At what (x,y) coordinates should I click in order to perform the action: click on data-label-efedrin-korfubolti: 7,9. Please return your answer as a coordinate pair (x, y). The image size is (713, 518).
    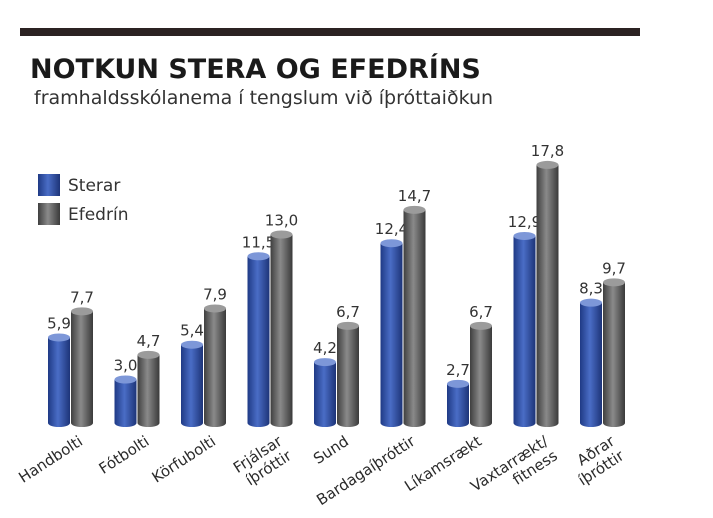
    Looking at the image, I should click on (215, 294).